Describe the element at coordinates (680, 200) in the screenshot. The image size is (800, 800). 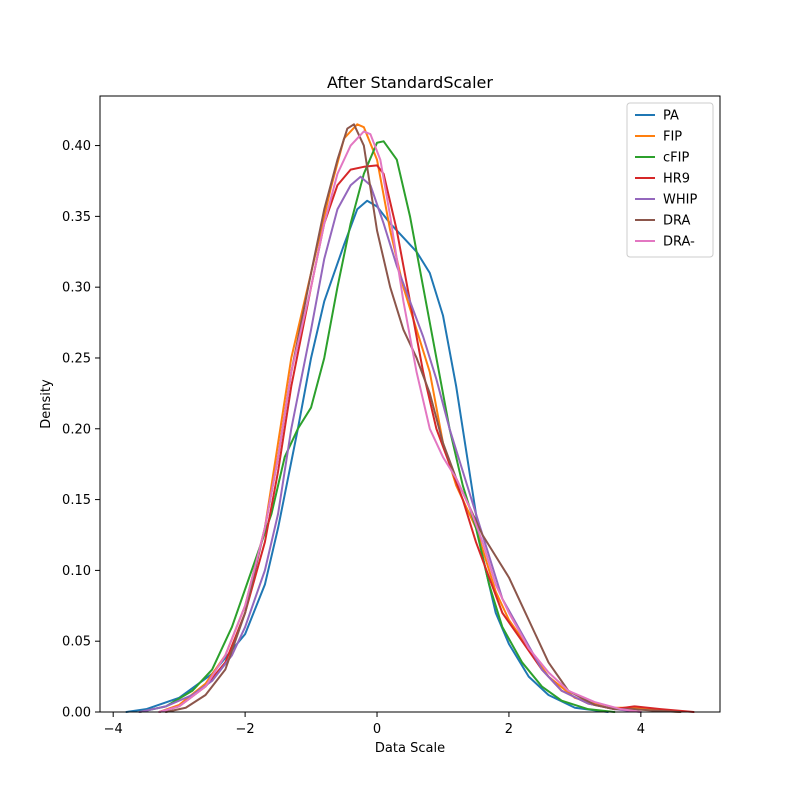
I see `legend-label: WHIP` at that location.